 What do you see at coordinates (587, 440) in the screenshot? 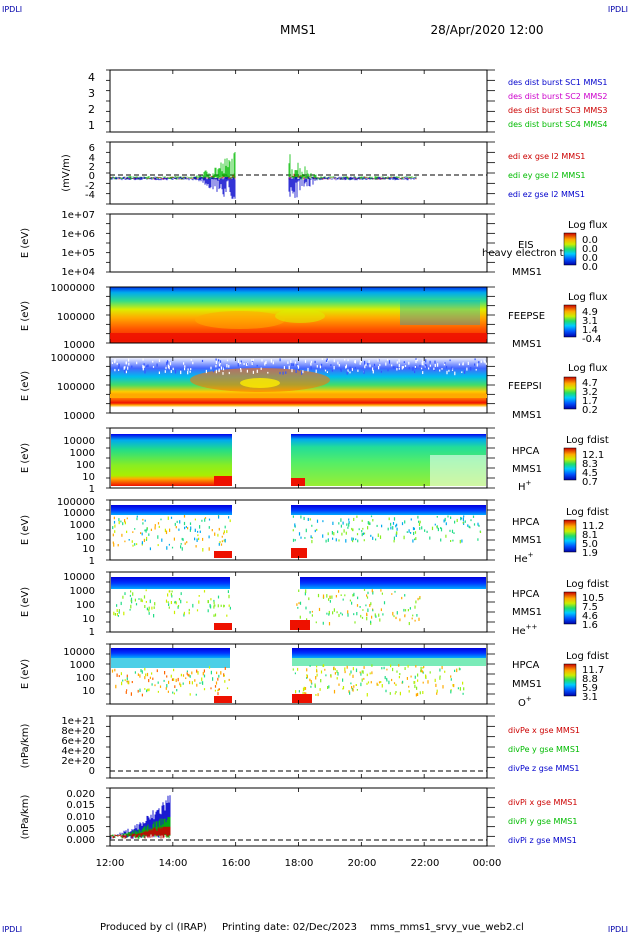
I see `hpca-h-cb-title: Log fdist` at bounding box center [587, 440].